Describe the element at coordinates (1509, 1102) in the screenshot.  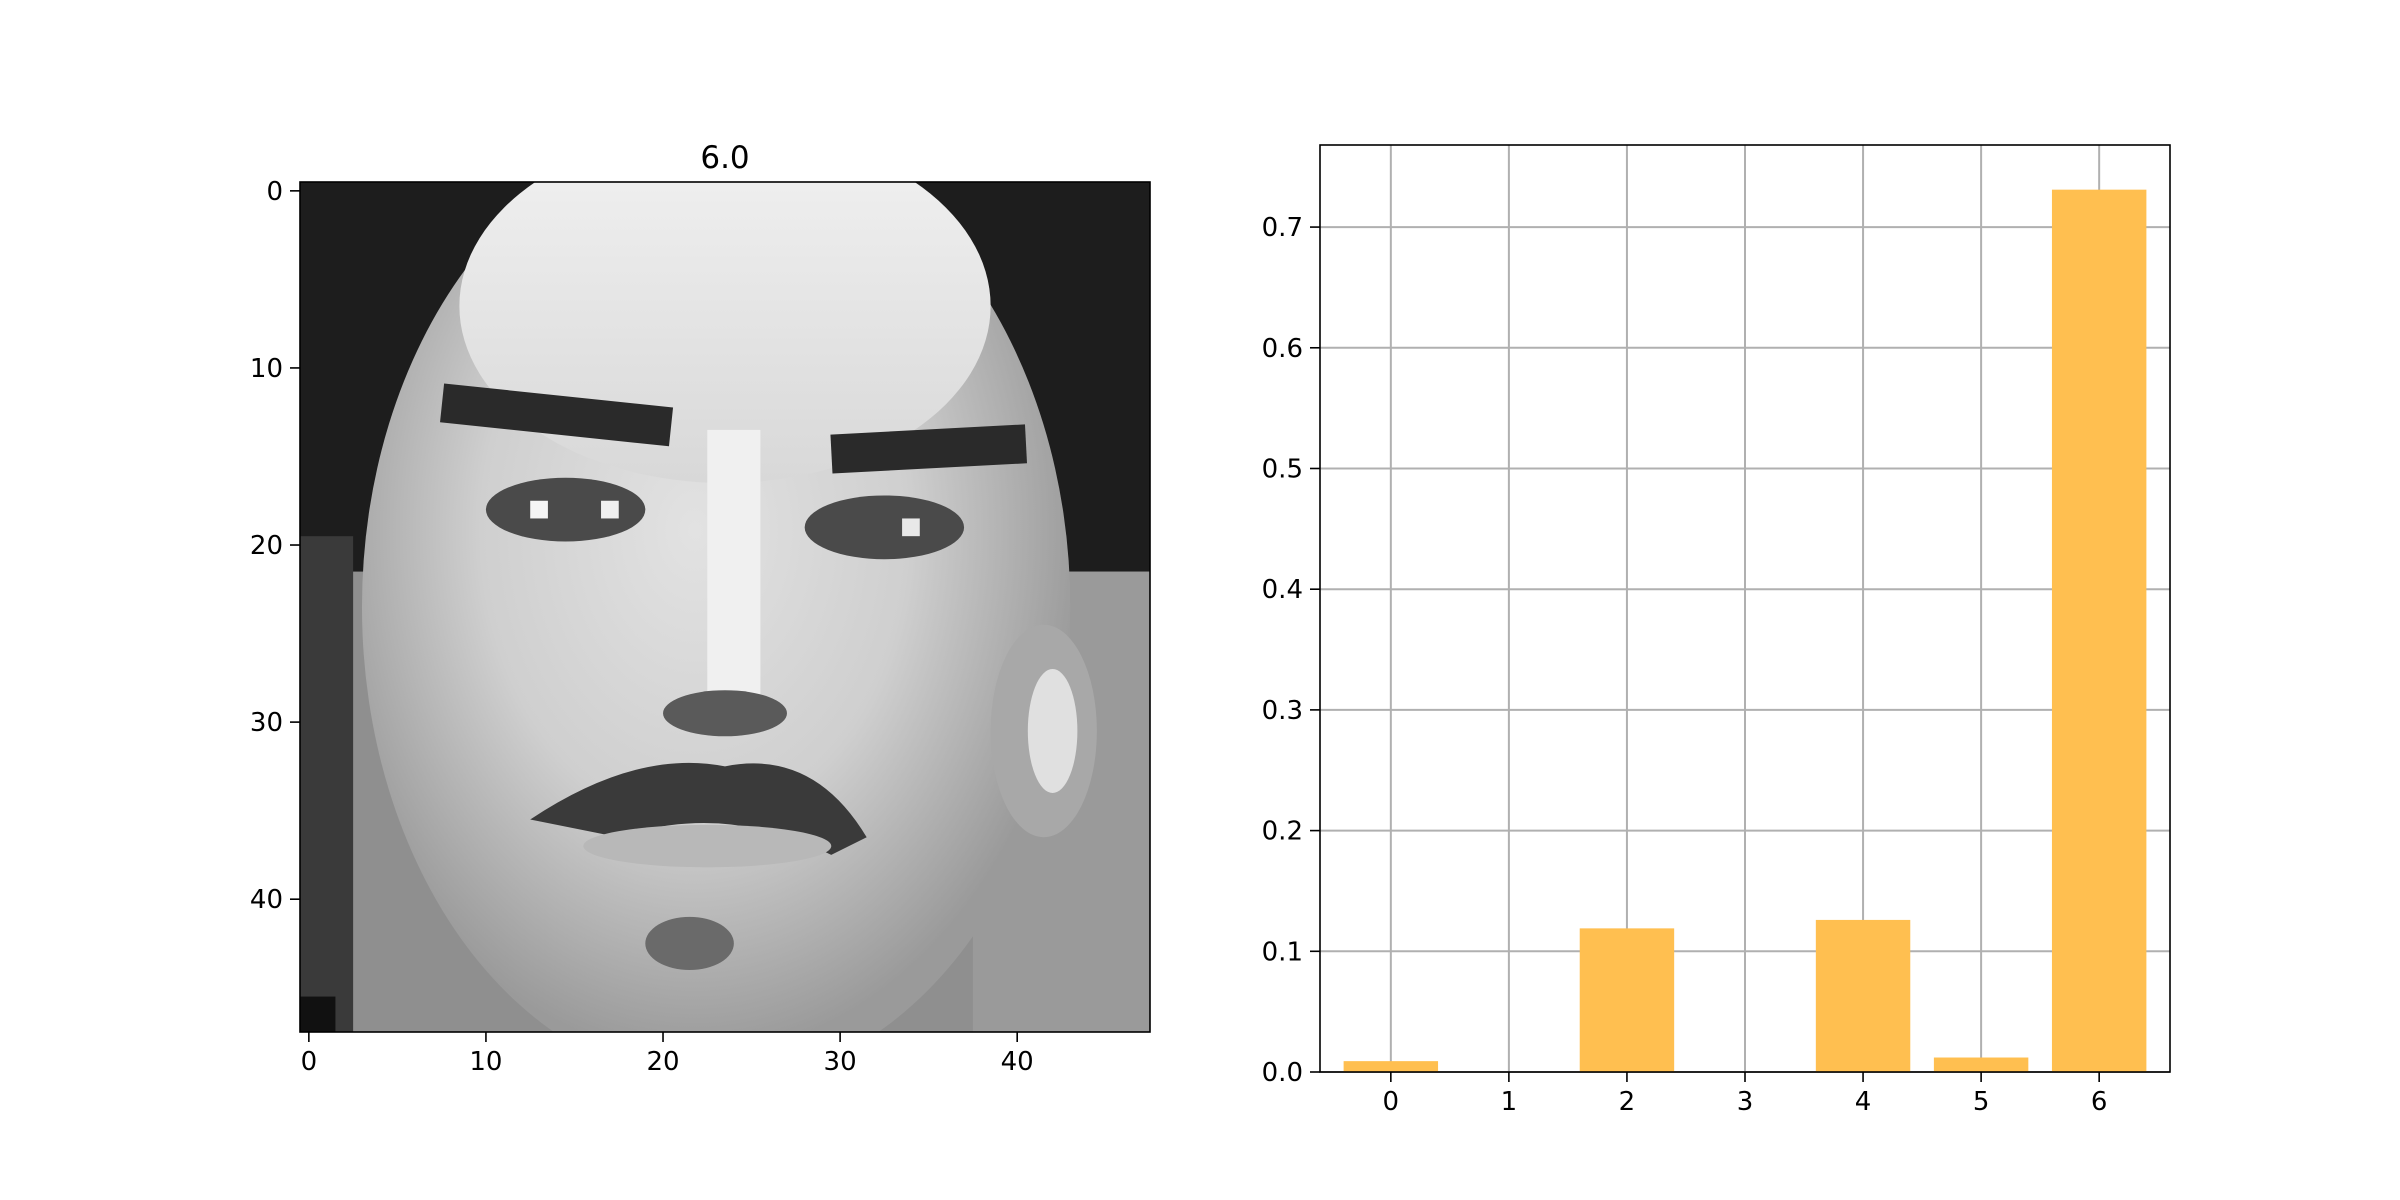
I see `bar-x-tick-label: 1` at that location.